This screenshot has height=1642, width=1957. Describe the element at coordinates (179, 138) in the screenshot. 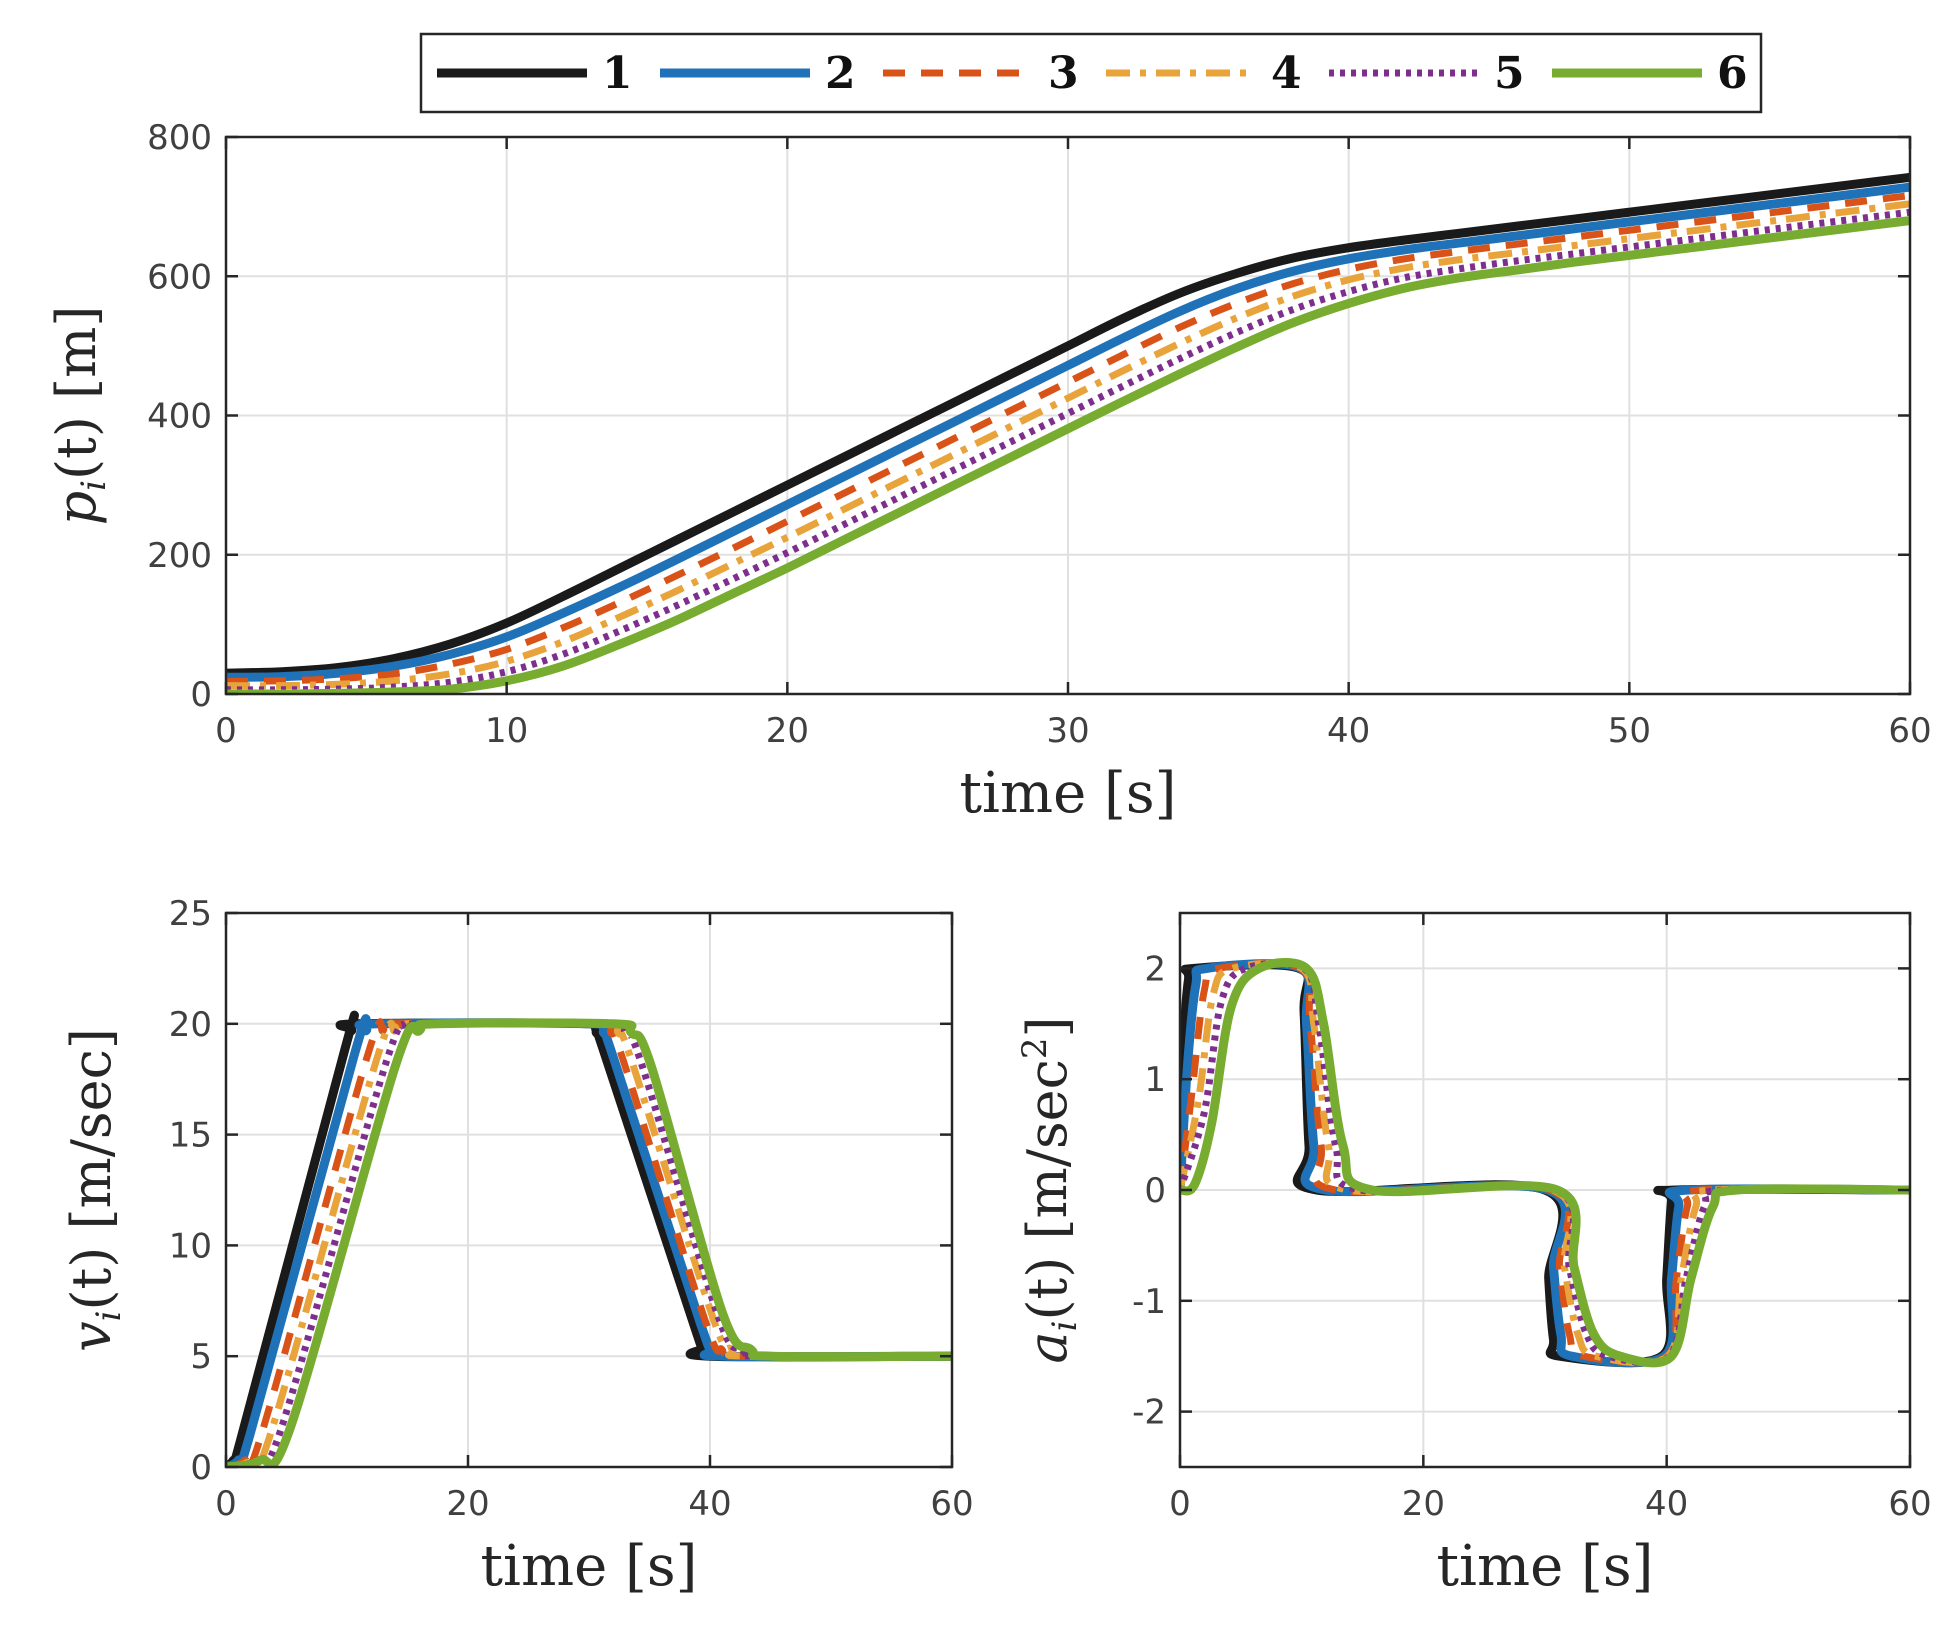

I see `position-ytick-label: 800` at that location.